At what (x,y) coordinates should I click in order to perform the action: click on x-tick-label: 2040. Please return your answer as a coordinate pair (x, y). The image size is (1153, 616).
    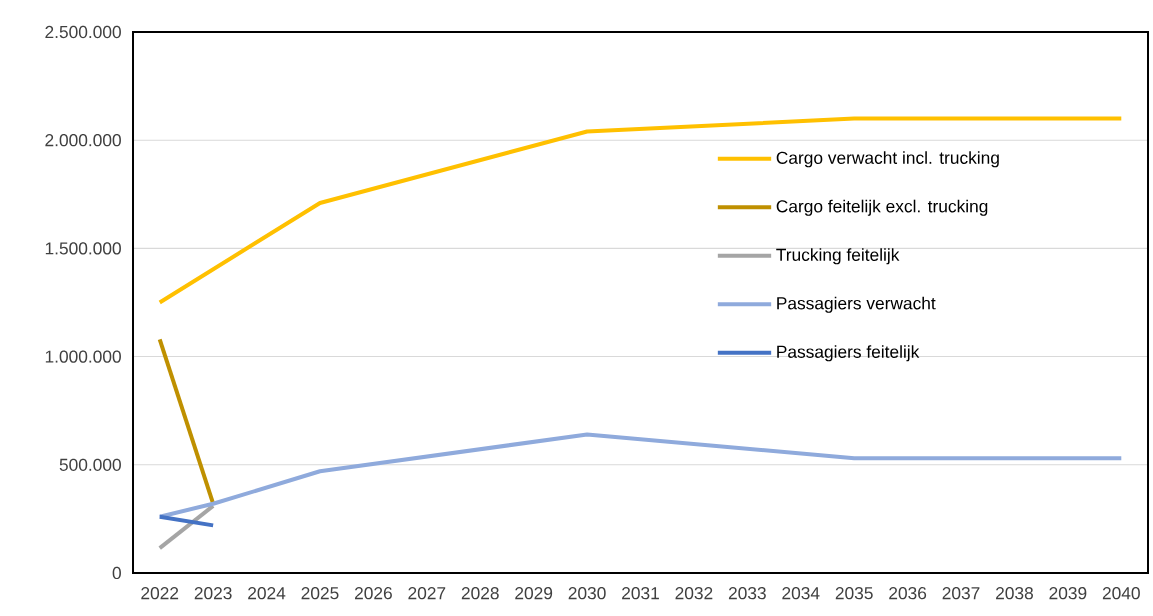
    Looking at the image, I should click on (1121, 593).